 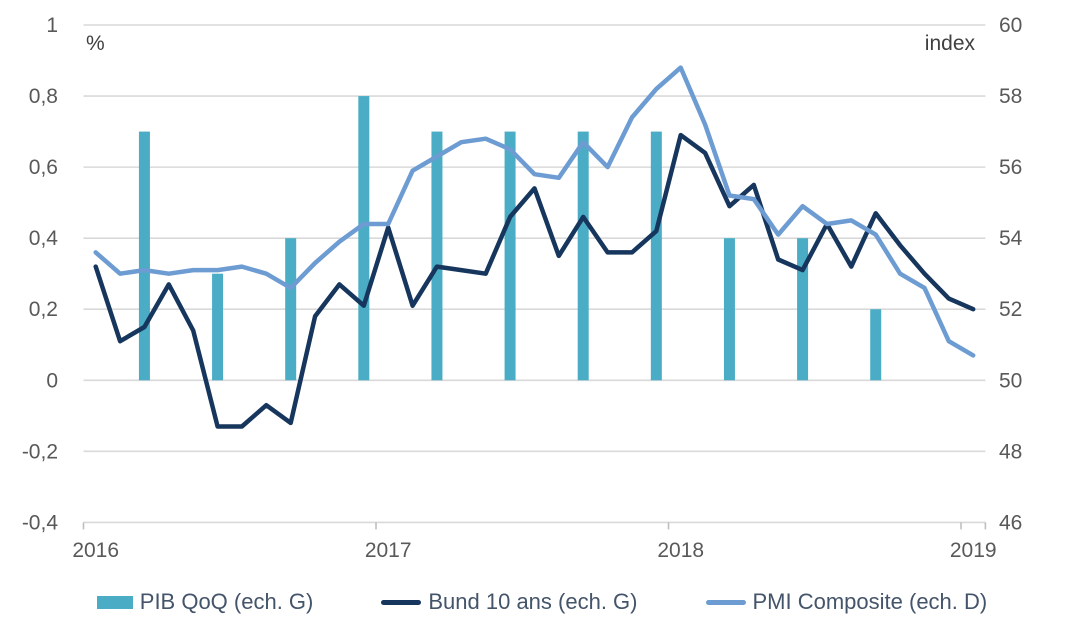 I want to click on left-axis-tick-label: -0,2, so click(x=40, y=451).